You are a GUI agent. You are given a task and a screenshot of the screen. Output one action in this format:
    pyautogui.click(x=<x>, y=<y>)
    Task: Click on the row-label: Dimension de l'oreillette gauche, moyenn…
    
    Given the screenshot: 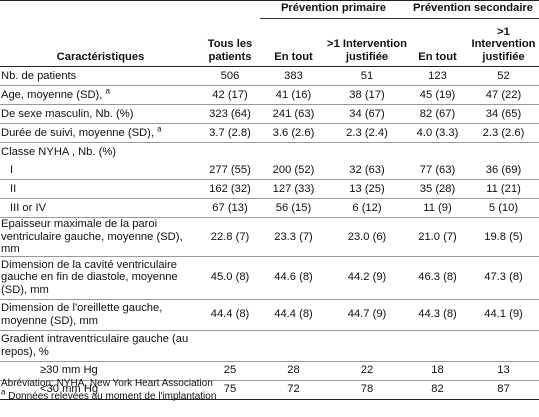 What is the action you would take?
    pyautogui.click(x=82, y=314)
    